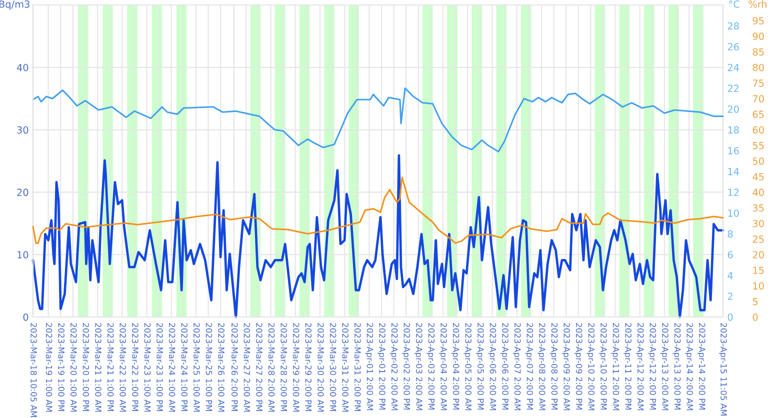  I want to click on x-tick-label: 2023-Mar-23 1:00 PM, so click(159, 367).